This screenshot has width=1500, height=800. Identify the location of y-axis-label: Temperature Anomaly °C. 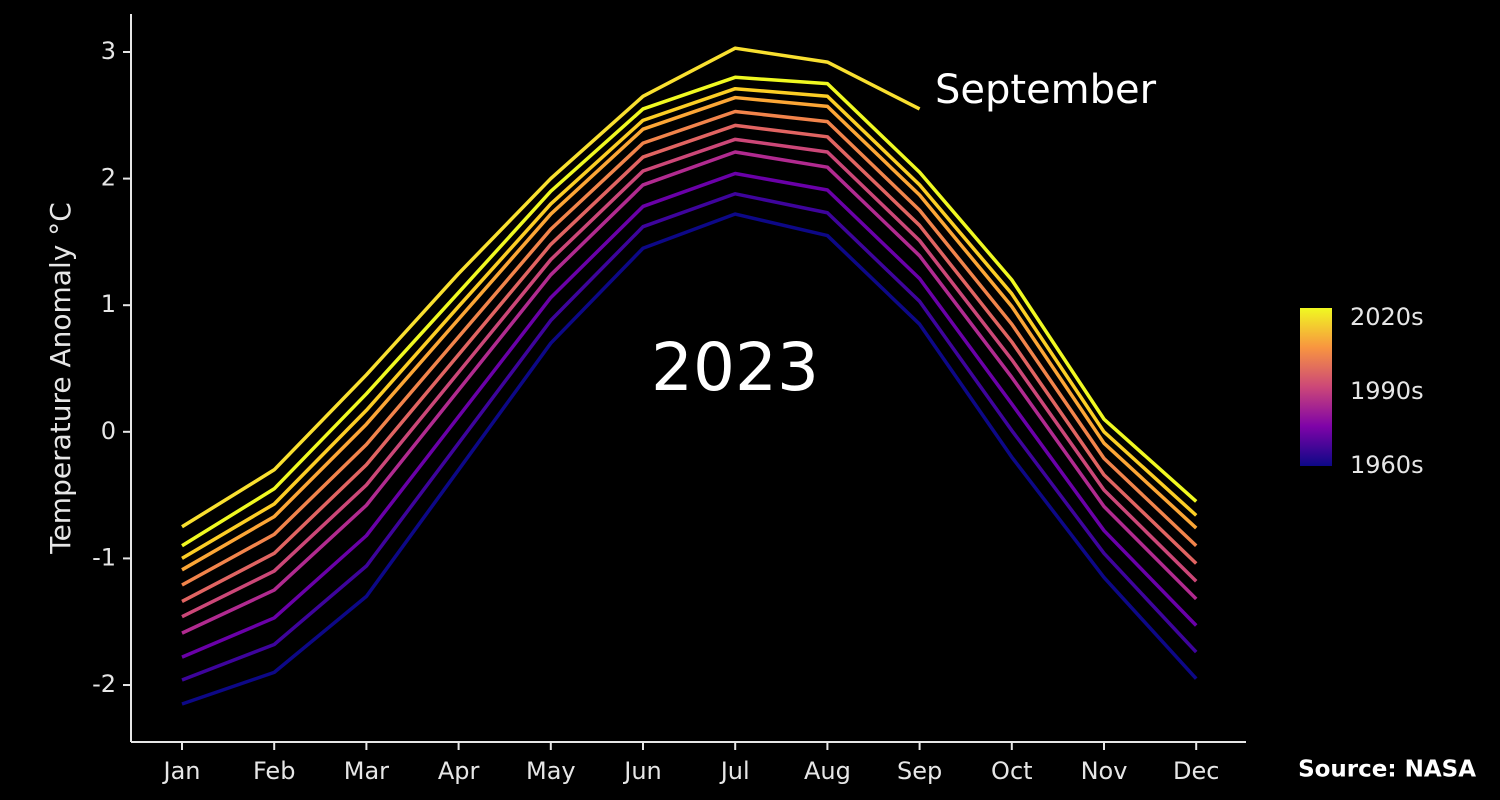
(60, 378).